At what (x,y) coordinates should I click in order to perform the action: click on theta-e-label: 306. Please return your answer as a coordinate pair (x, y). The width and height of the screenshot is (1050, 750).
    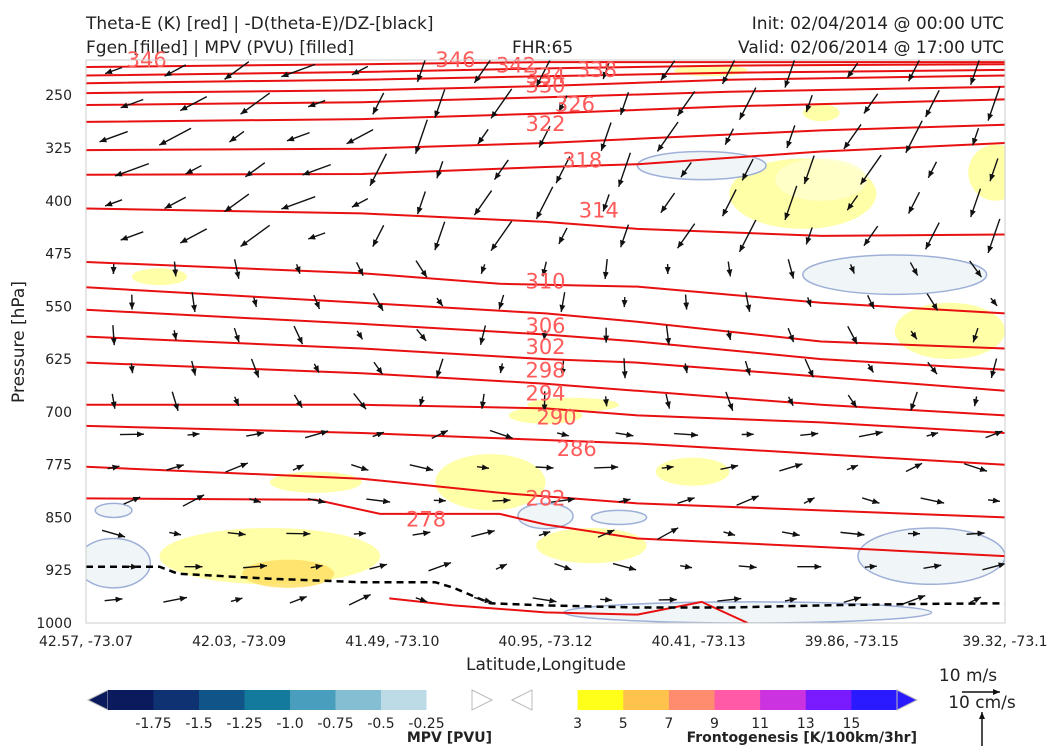
    Looking at the image, I should click on (545, 326).